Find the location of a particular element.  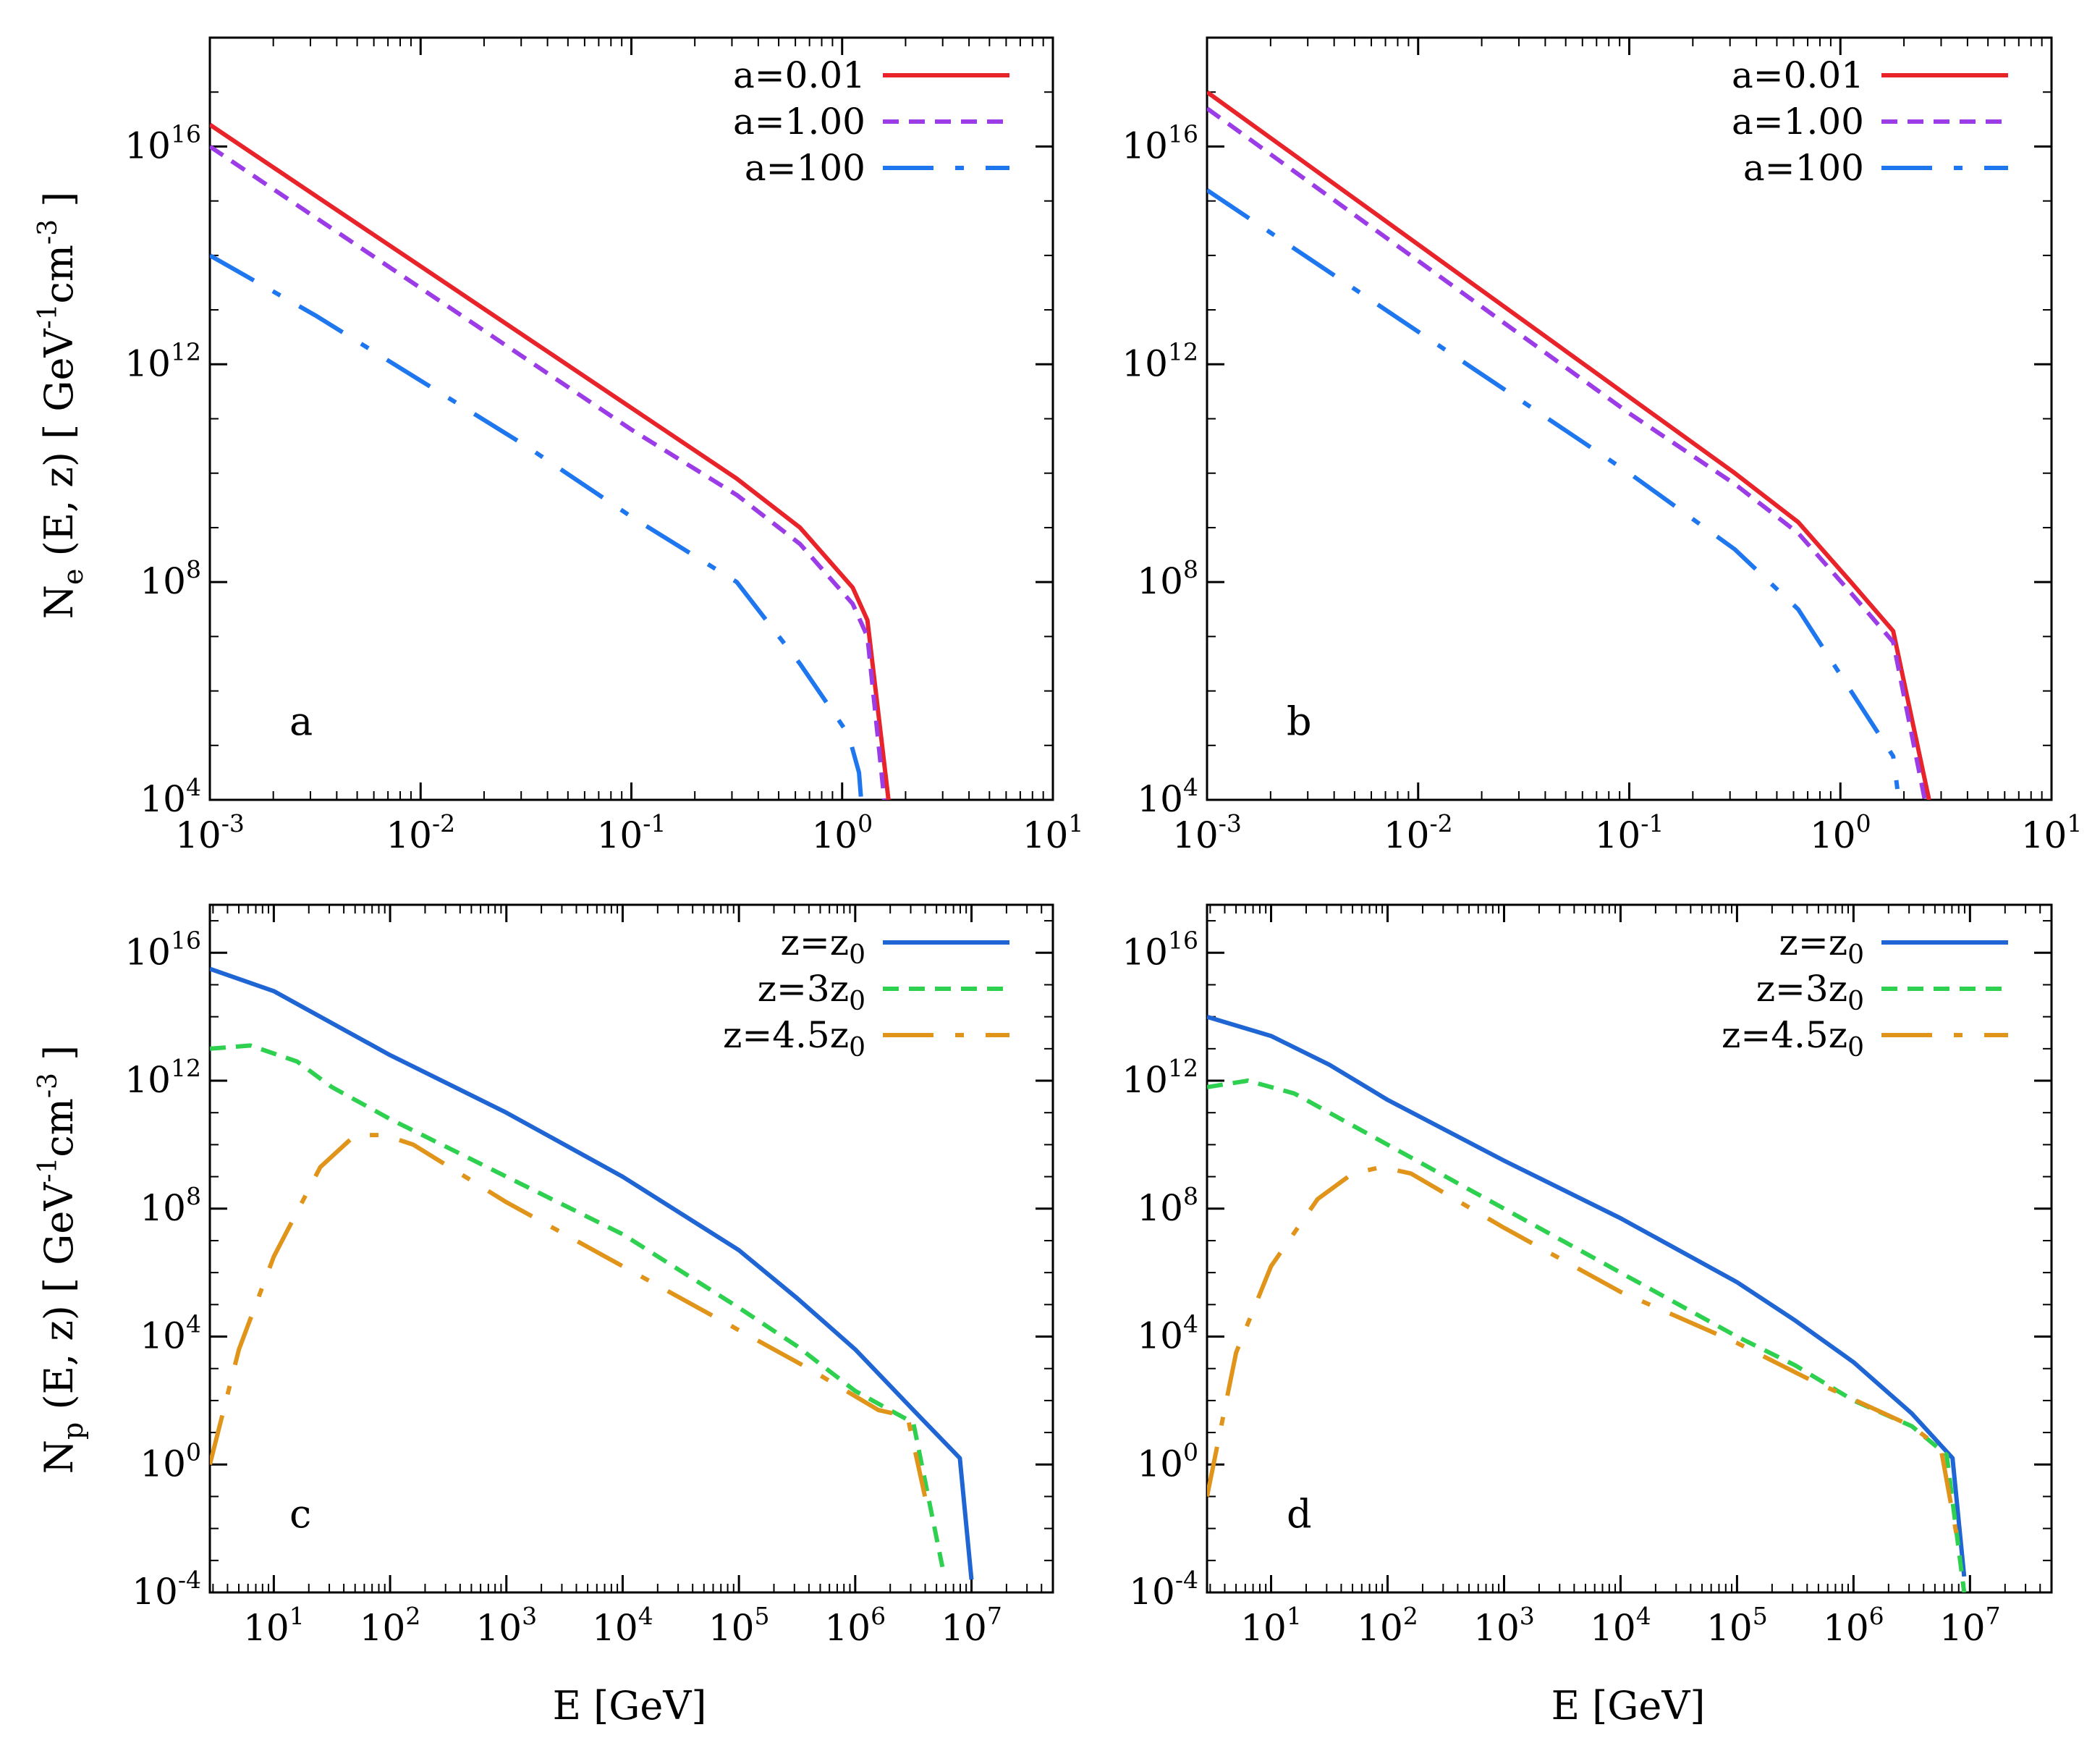

y-axis-title-protons: Np (E, z) [ GeV-1cm-3 ] is located at coordinates (61, 1259).